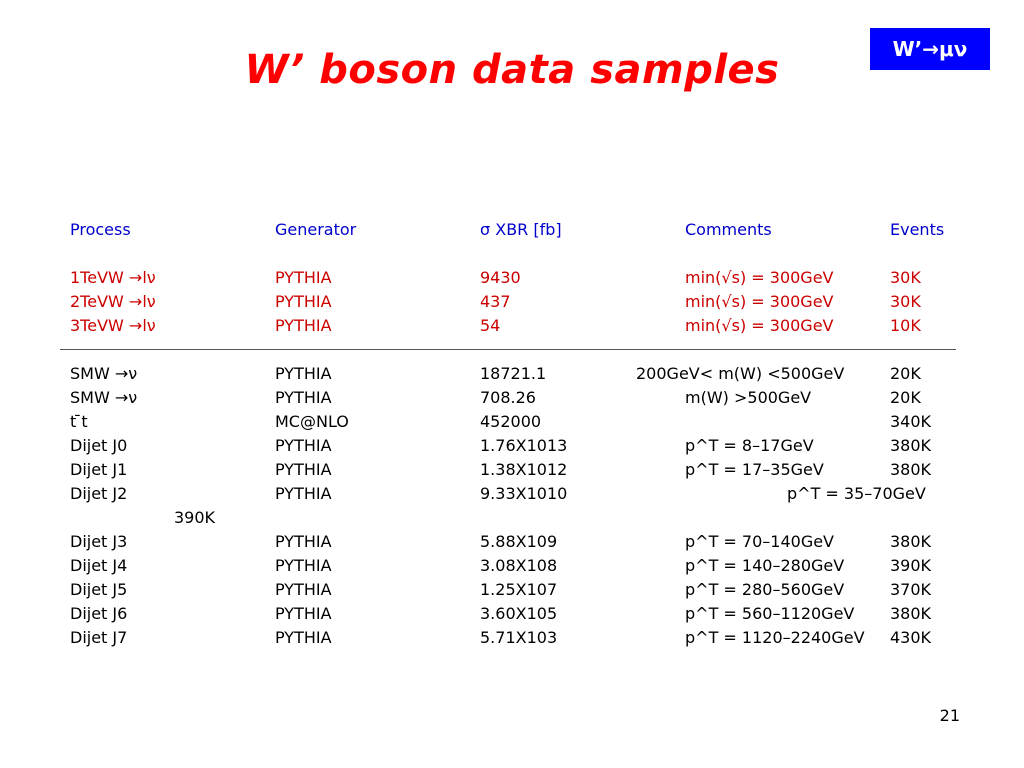 The height and width of the screenshot is (768, 1024). Describe the element at coordinates (524, 469) in the screenshot. I see `cross-section-cell: 1.38X1012` at that location.